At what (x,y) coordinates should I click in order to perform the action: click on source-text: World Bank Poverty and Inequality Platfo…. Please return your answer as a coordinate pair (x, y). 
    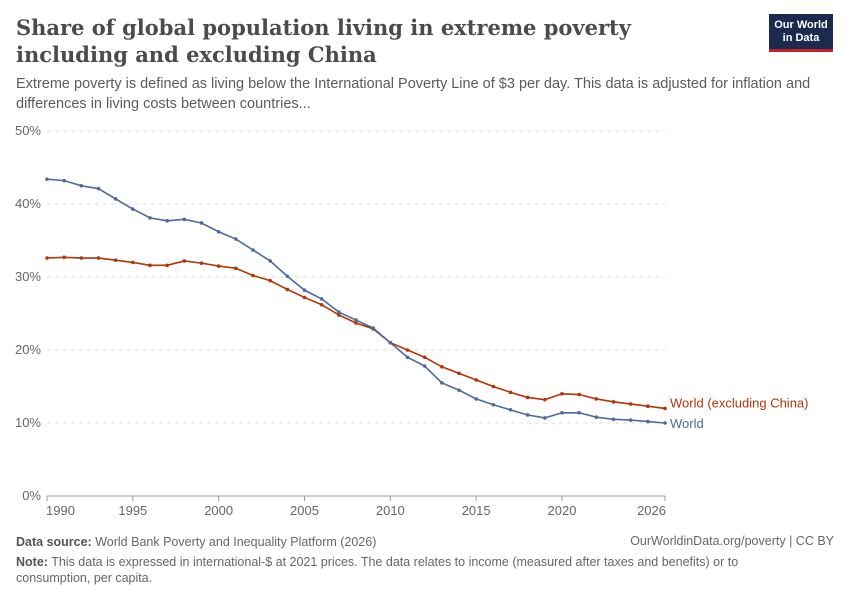
    Looking at the image, I should click on (236, 542).